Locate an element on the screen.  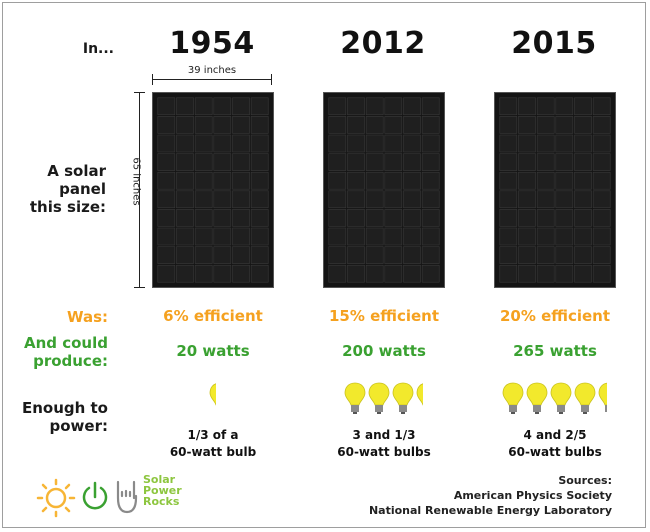
label-produce: And could produce: is located at coordinates (64, 352).